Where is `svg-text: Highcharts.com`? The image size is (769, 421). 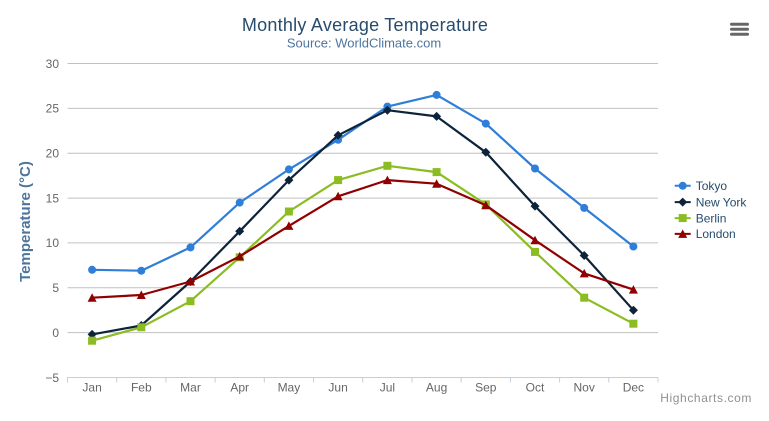 svg-text: Highcharts.com is located at coordinates (706, 398).